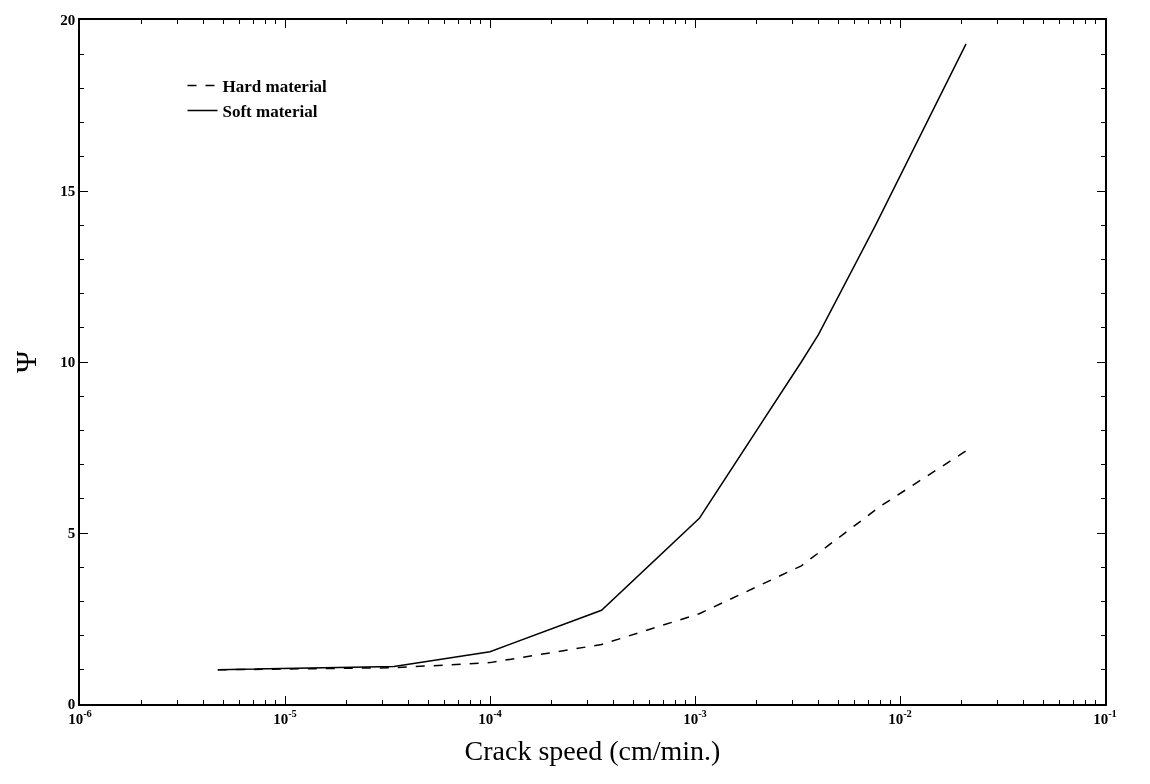 The height and width of the screenshot is (784, 1150). I want to click on legend-label: Hard material, so click(275, 87).